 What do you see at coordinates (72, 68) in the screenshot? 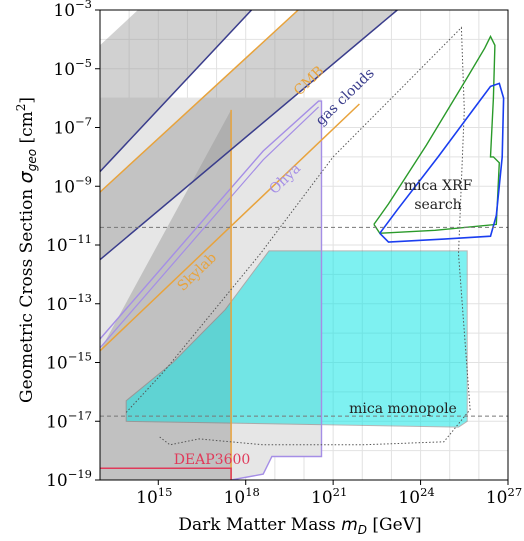
I see `y-tick-label: 10⁻⁵` at bounding box center [72, 68].